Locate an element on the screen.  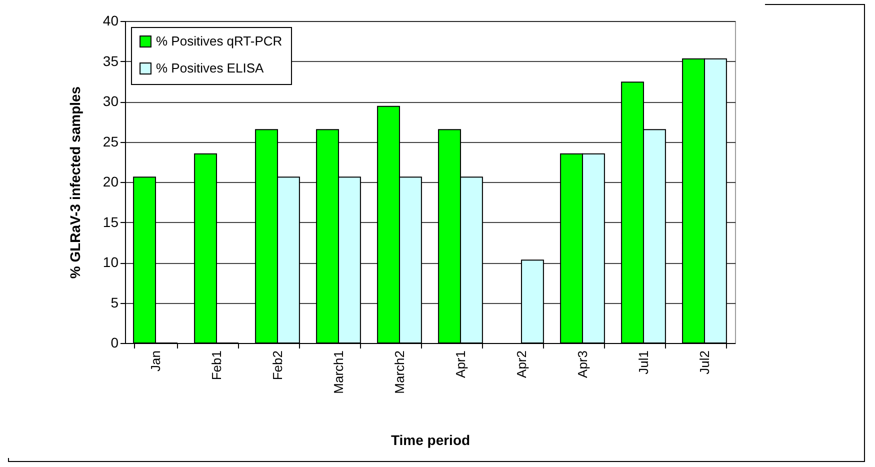
x-tick-label: Feb1 is located at coordinates (216, 365).